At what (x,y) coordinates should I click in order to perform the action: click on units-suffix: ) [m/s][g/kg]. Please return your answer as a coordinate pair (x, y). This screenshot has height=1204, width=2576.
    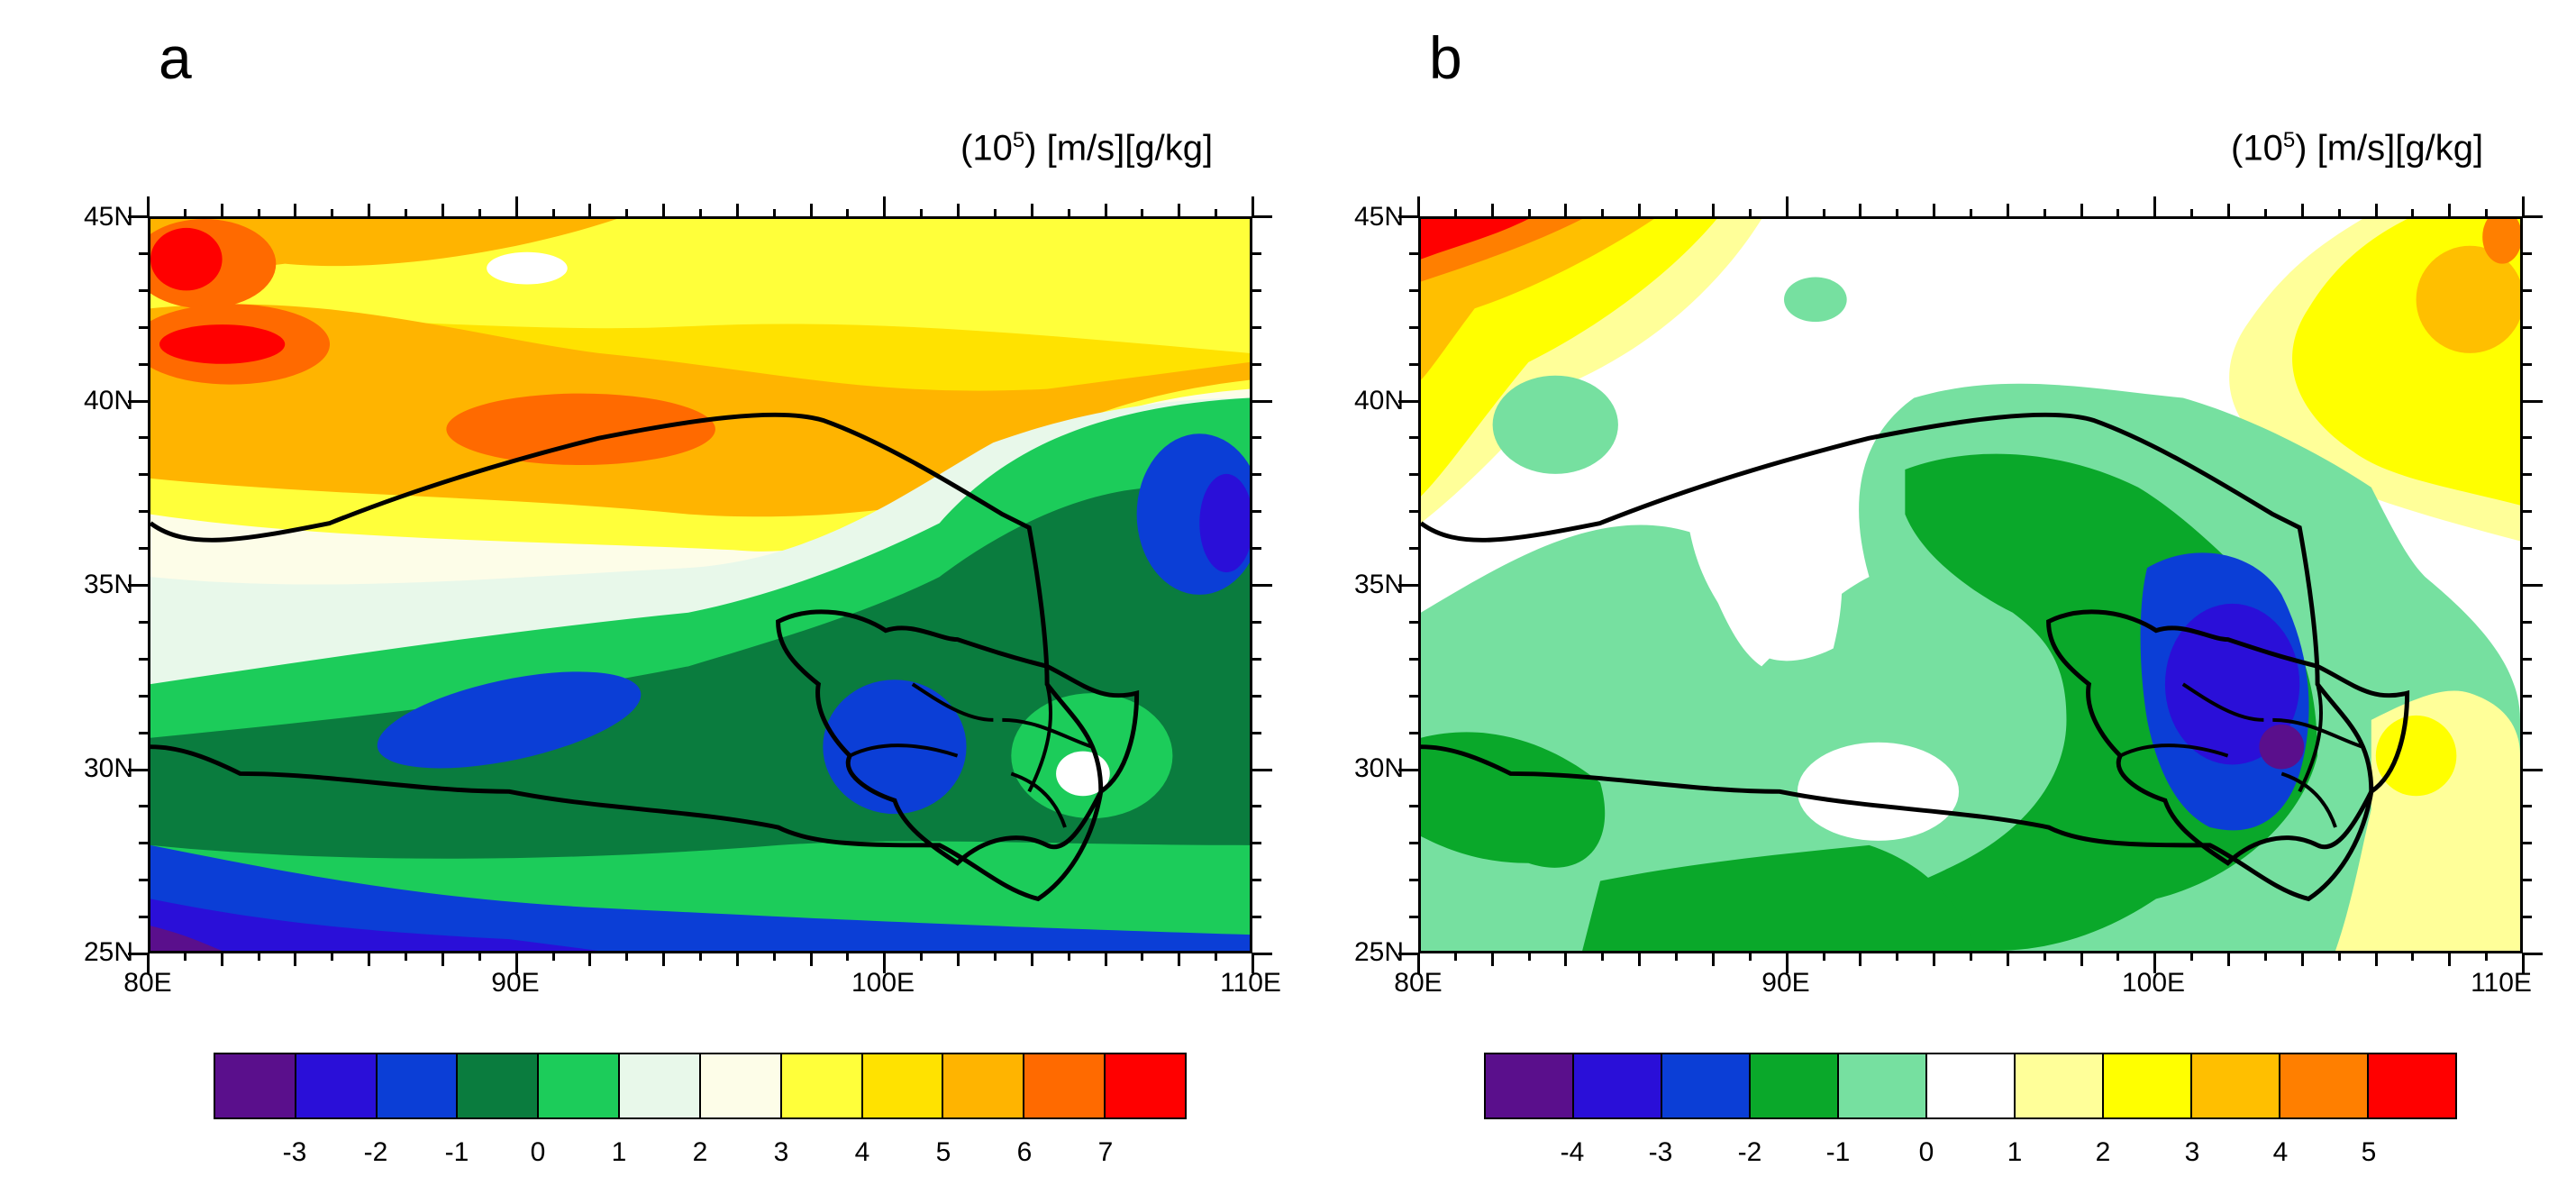
    Looking at the image, I should click on (2389, 148).